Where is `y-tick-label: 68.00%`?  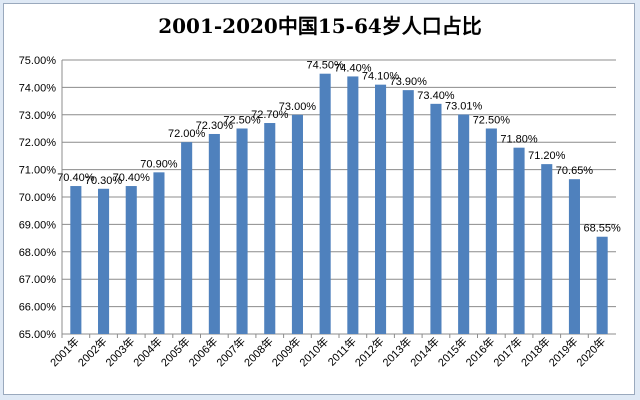 y-tick-label: 68.00% is located at coordinates (38, 253).